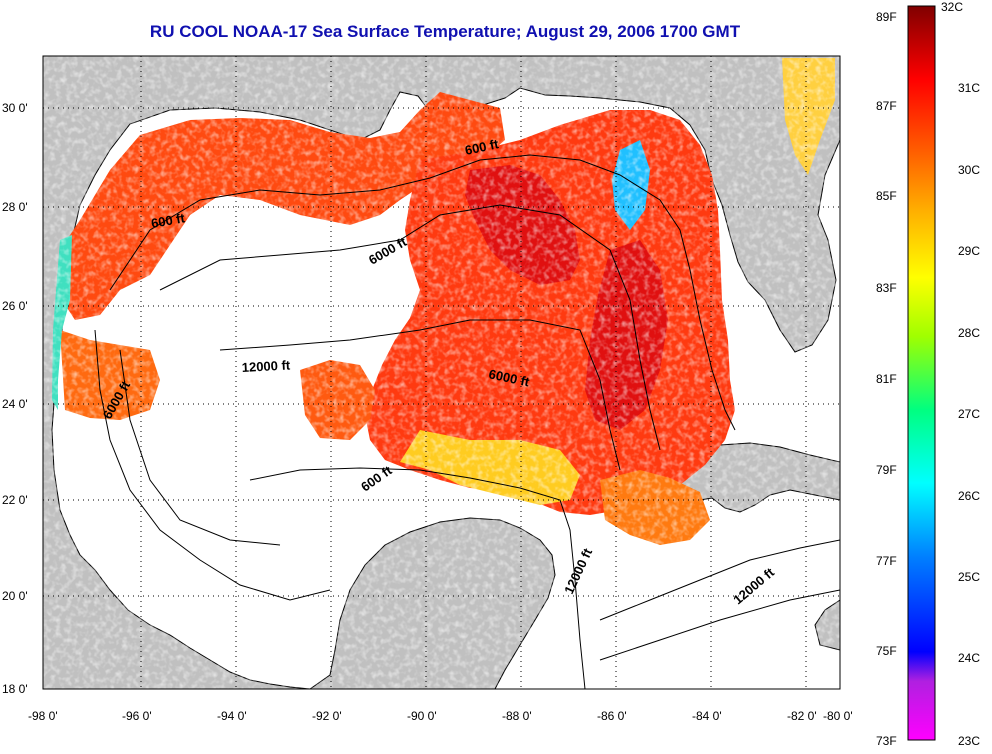 This screenshot has height=754, width=992. What do you see at coordinates (15, 108) in the screenshot?
I see `y-tick-label: 30 0'` at bounding box center [15, 108].